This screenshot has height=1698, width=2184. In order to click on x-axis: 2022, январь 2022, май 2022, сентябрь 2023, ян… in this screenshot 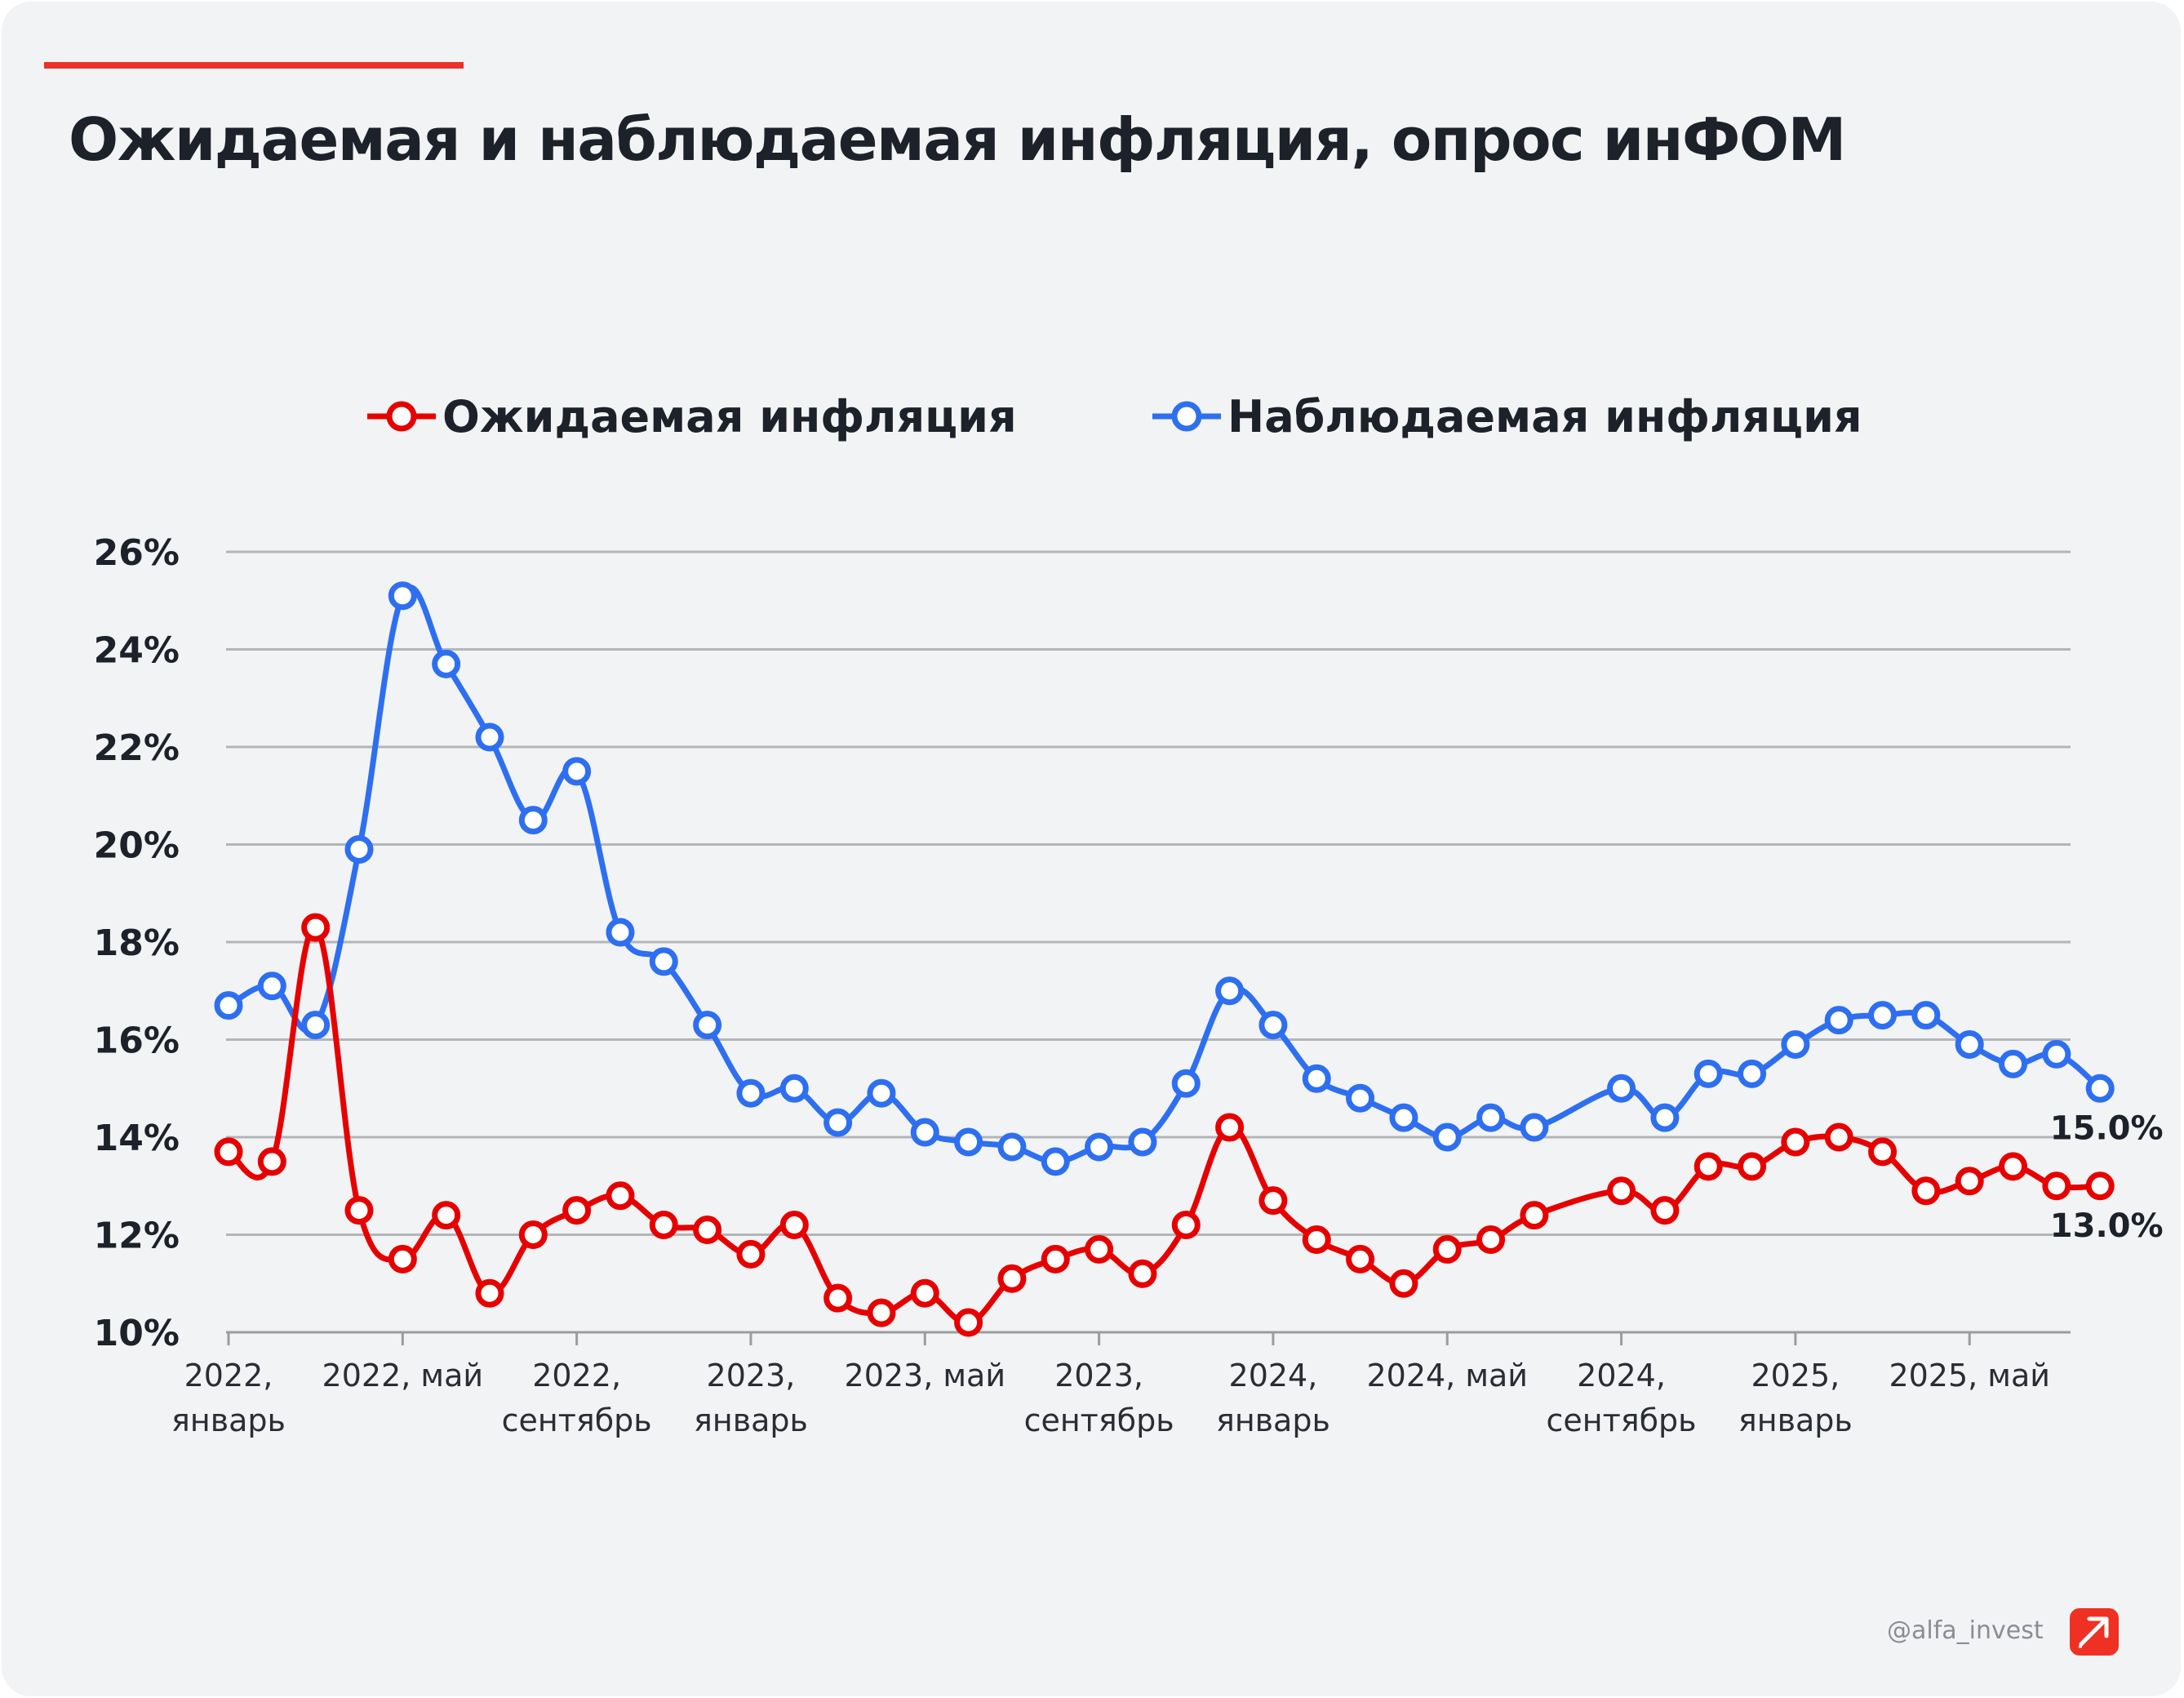, I will do `click(1110, 1385)`.